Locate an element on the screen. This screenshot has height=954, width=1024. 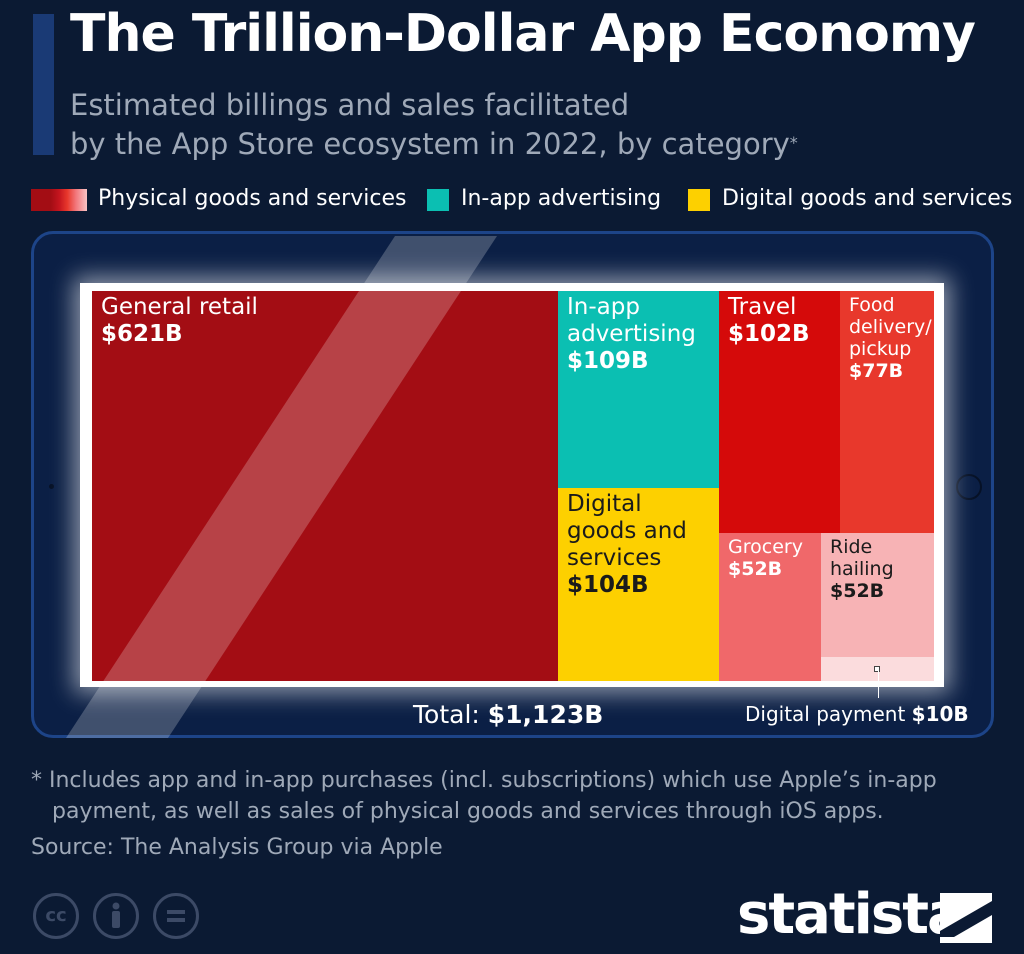
legend-swatch-advertising is located at coordinates (438, 200).